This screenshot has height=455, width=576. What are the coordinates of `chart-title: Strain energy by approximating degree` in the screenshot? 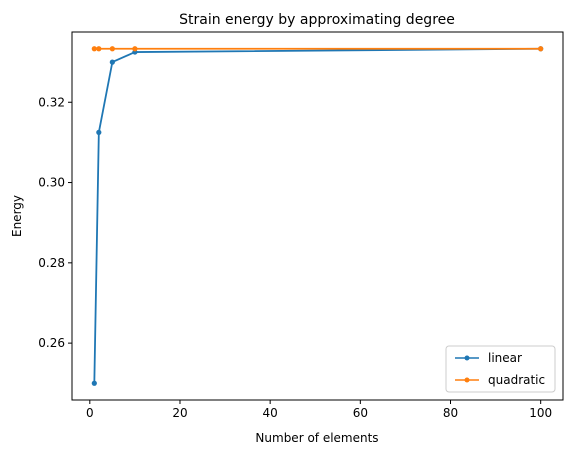 It's located at (317, 20).